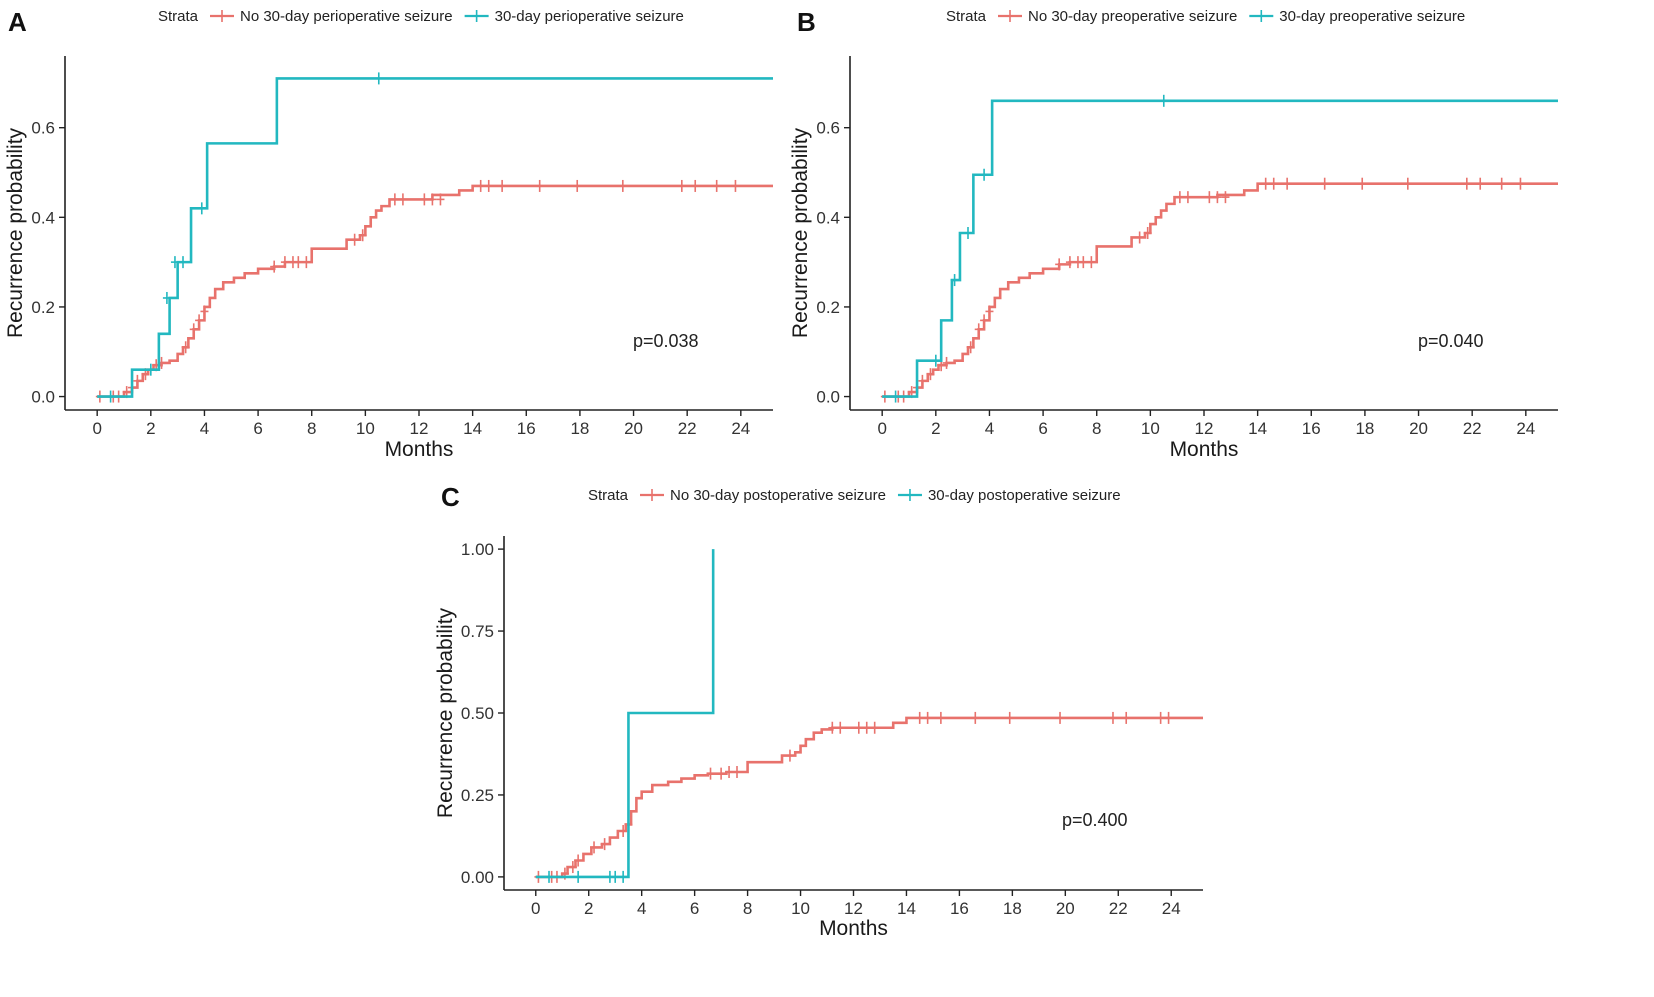 The image size is (1654, 997). I want to click on y-tick-label: 1.00, so click(477, 549).